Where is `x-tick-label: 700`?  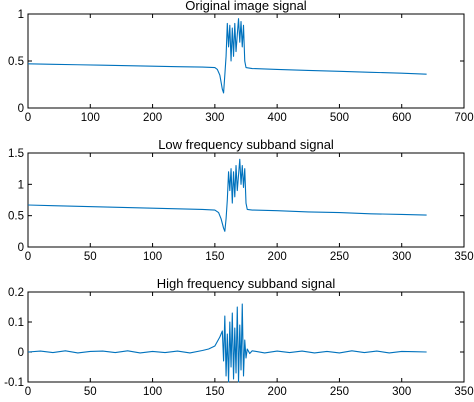
x-tick-label: 700 is located at coordinates (463, 118).